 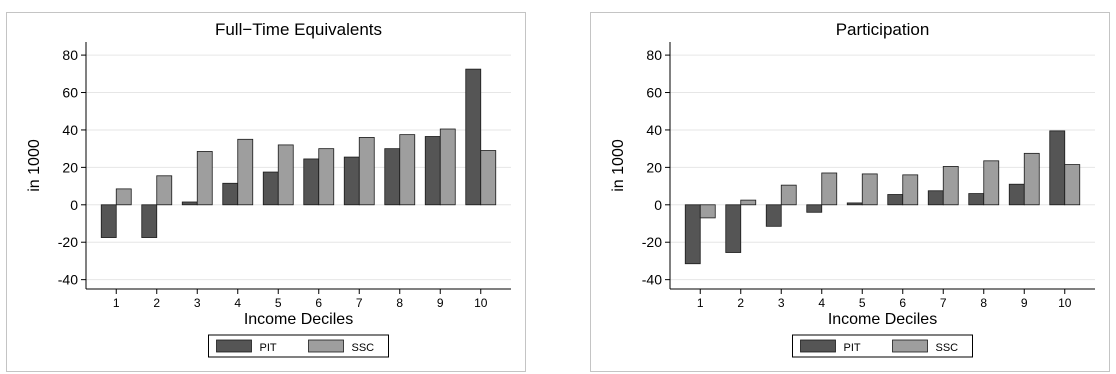 I want to click on y-axis-ticks: -40 -20 0 20 40 60 80, so click(x=72, y=167).